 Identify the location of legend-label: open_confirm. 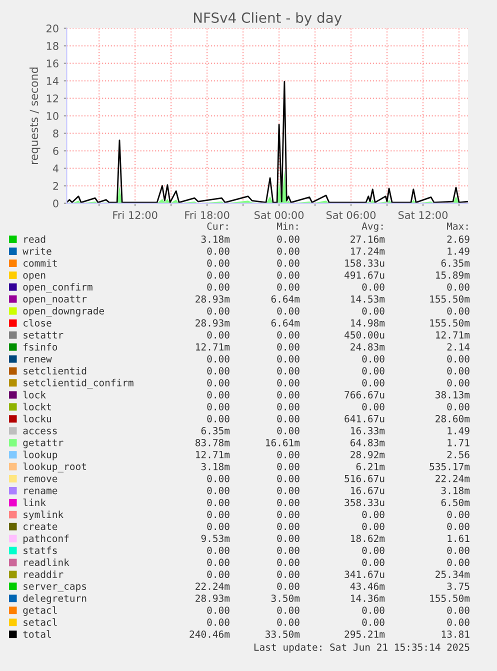
(57, 288).